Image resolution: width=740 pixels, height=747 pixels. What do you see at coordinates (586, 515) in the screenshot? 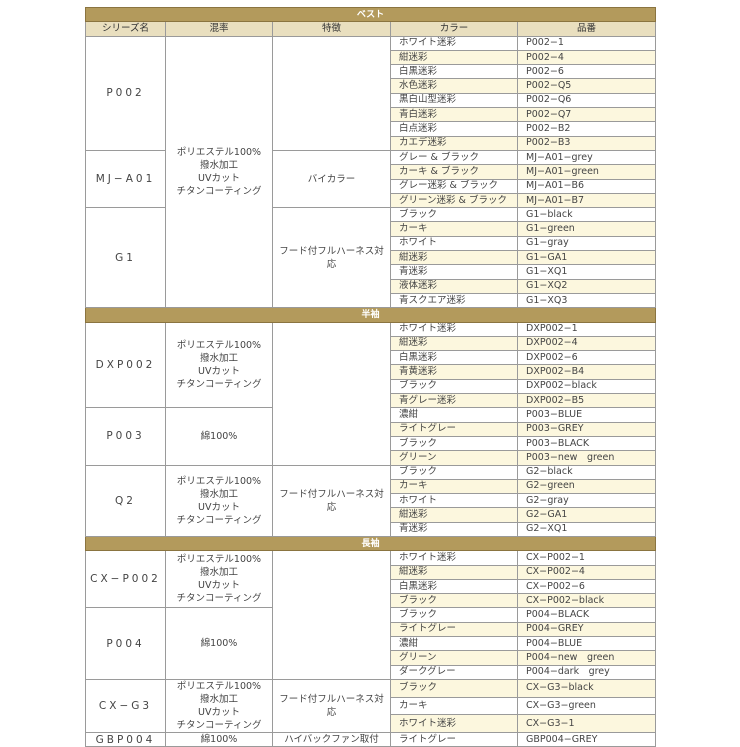
I see `product-code-cell: G2−GA1` at bounding box center [586, 515].